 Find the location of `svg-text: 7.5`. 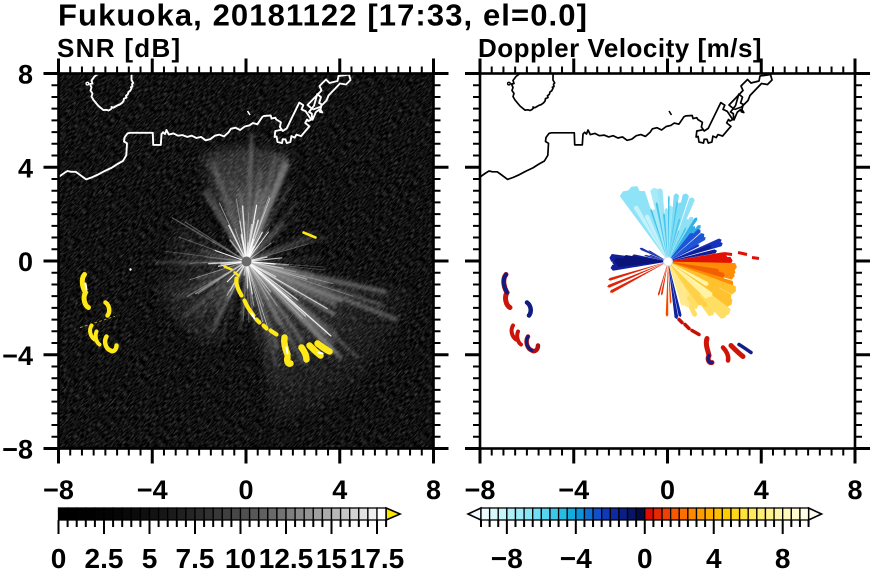

svg-text: 7.5 is located at coordinates (195, 556).